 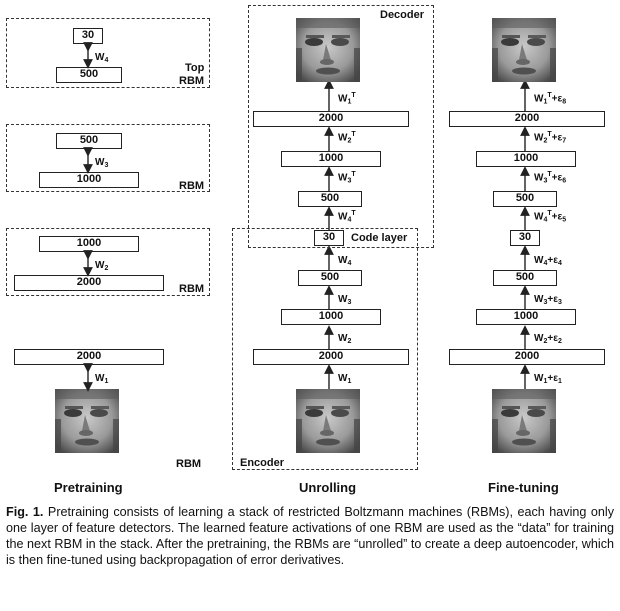 I want to click on weight-label: W1+ε1, so click(x=548, y=379).